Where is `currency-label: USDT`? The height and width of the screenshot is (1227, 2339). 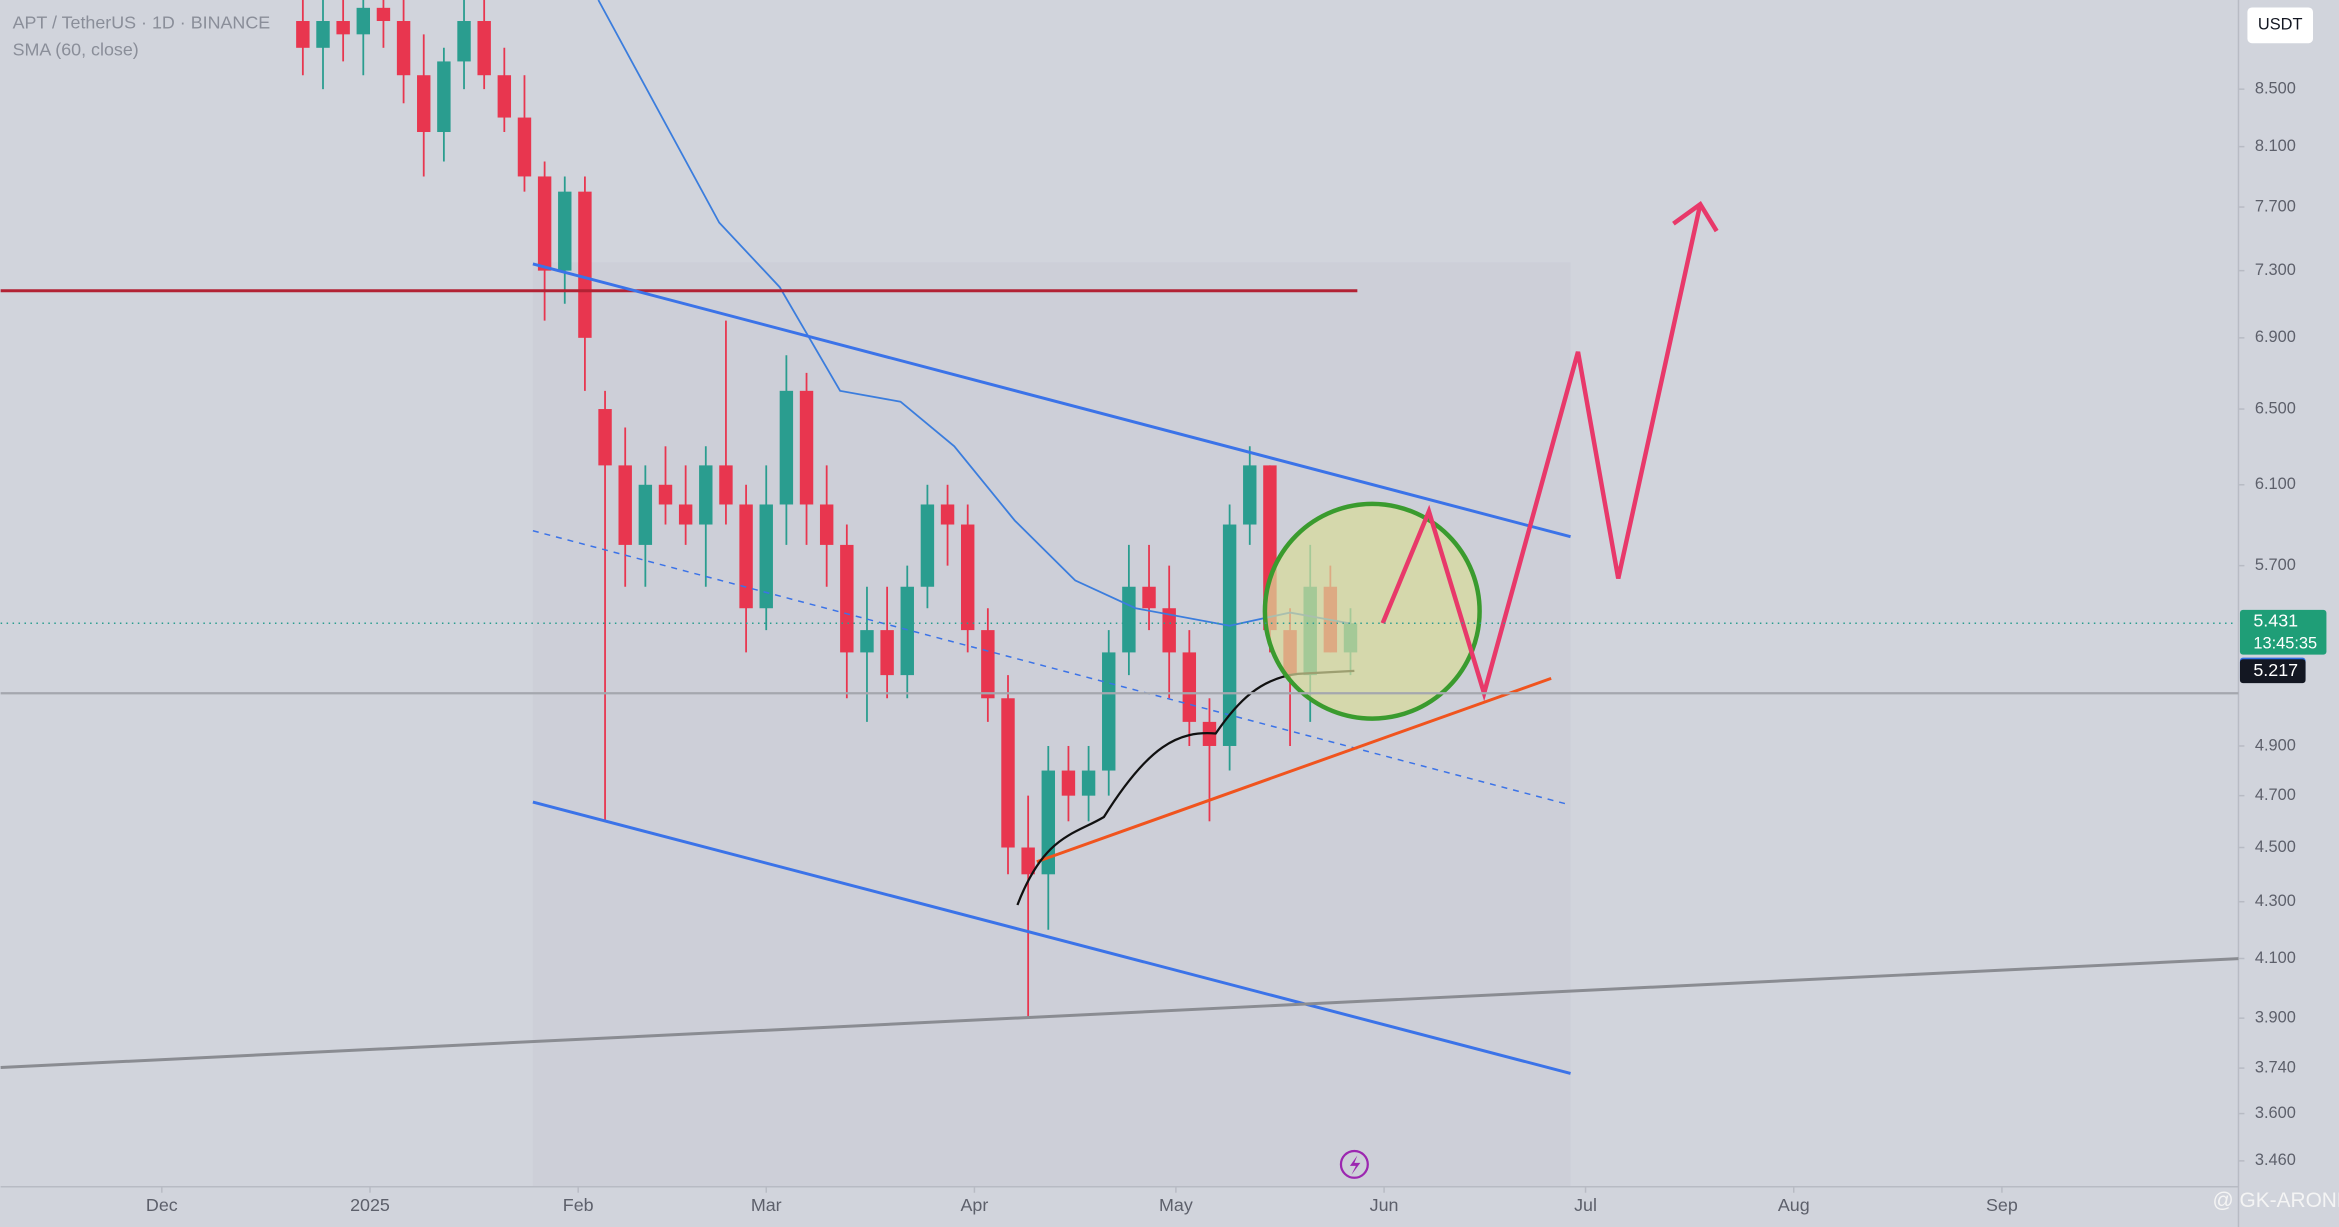 currency-label: USDT is located at coordinates (2280, 25).